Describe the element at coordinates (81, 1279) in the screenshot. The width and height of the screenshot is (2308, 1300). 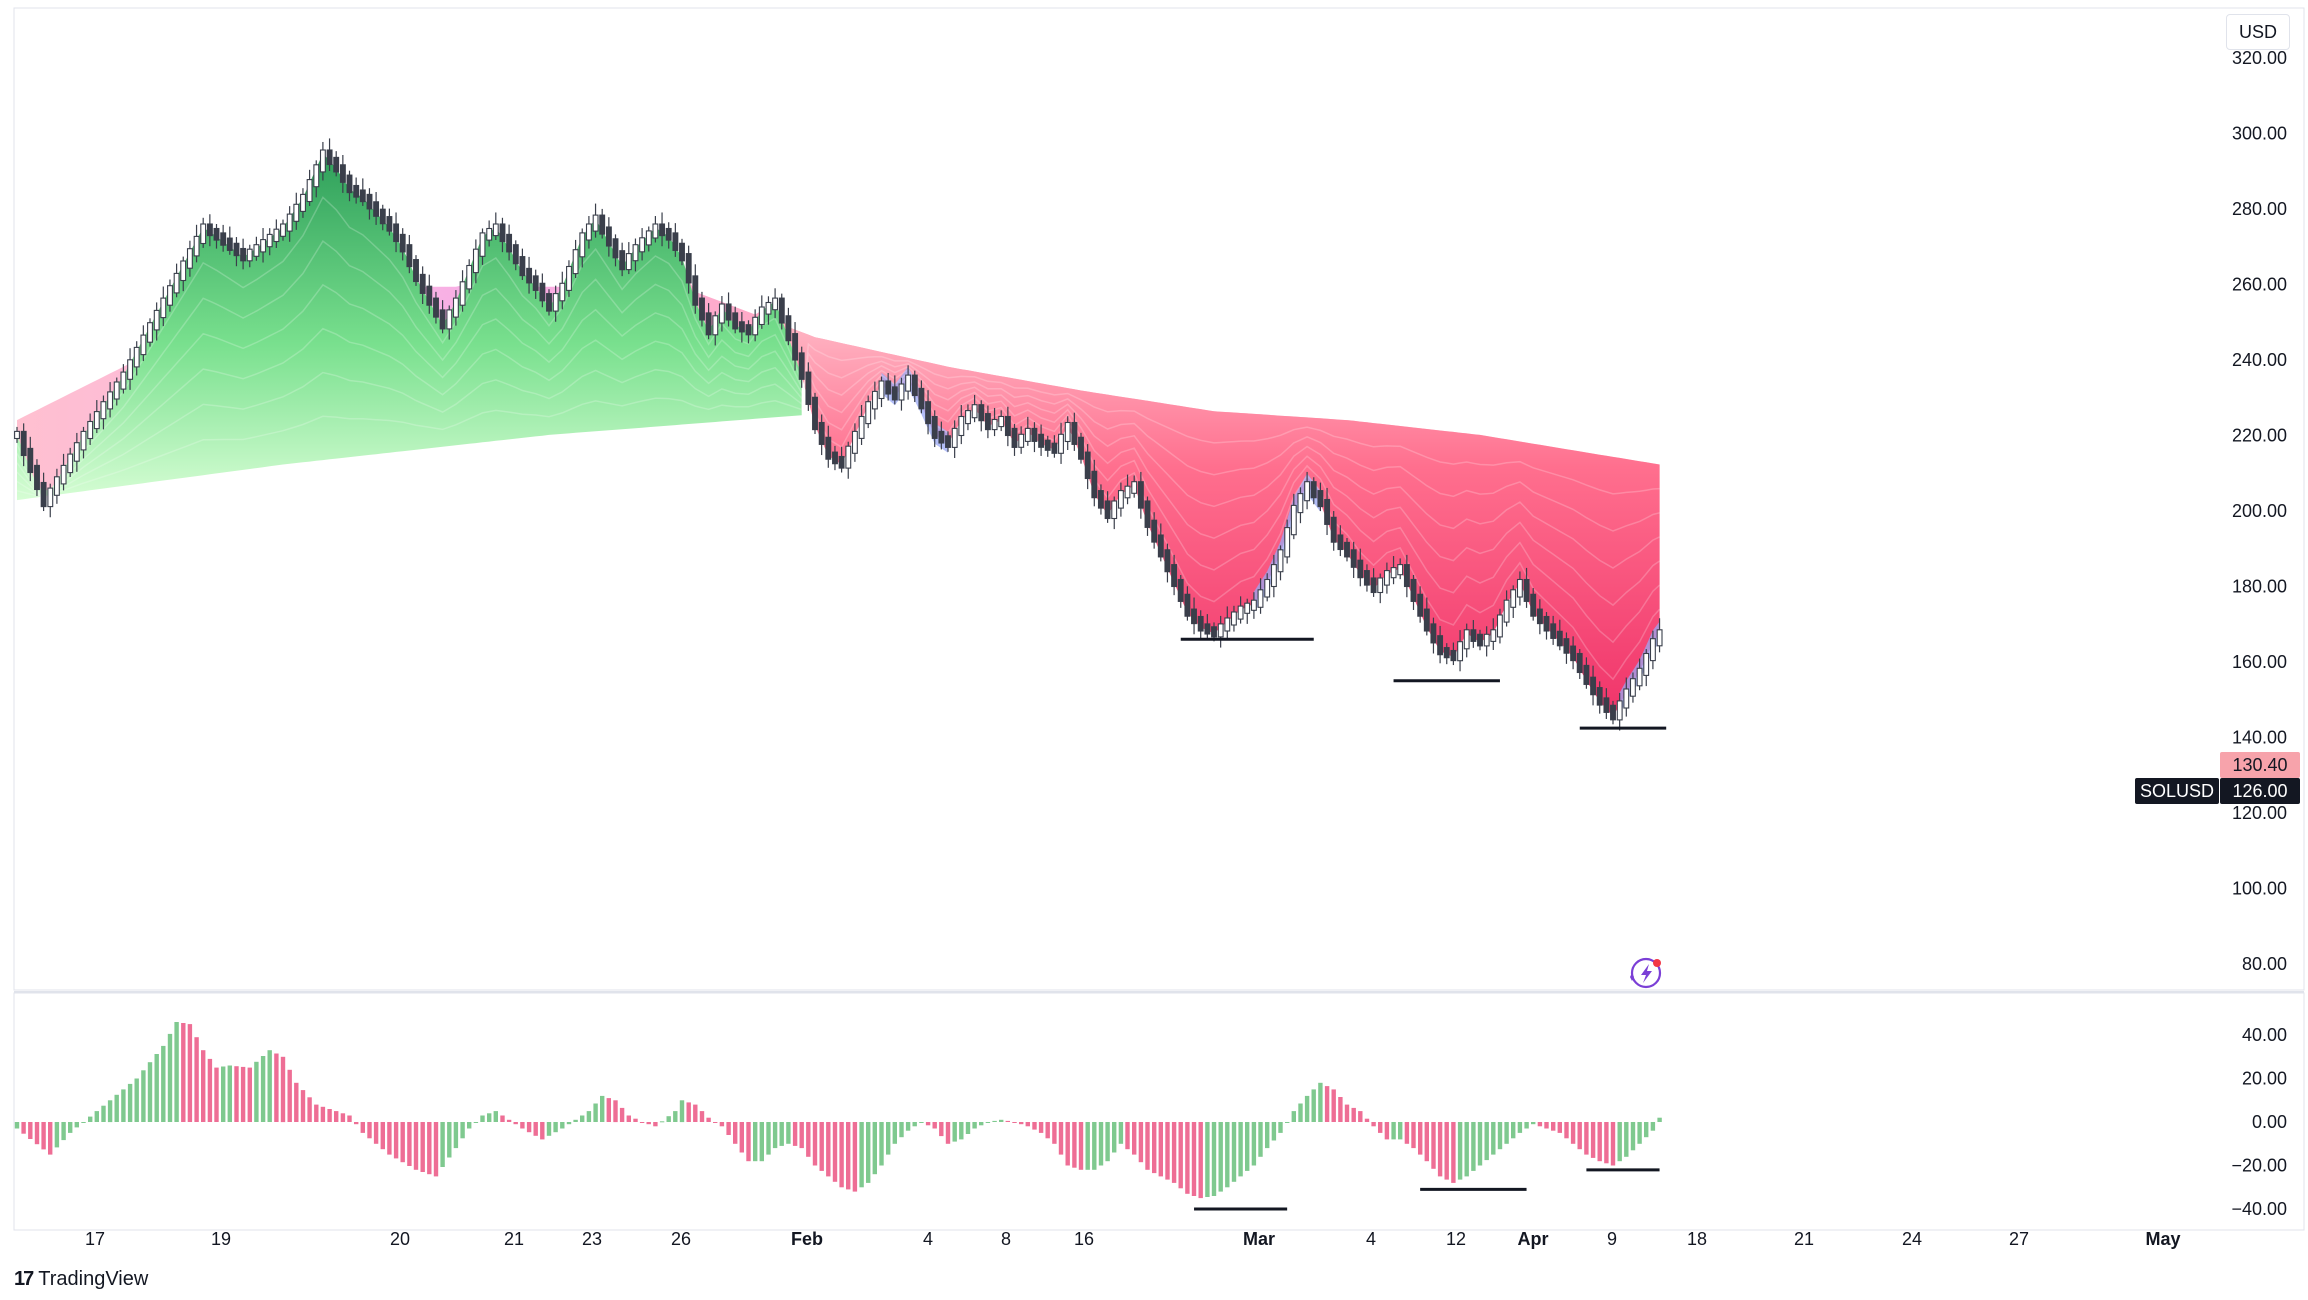
I see `brand: 17 TradingView` at that location.